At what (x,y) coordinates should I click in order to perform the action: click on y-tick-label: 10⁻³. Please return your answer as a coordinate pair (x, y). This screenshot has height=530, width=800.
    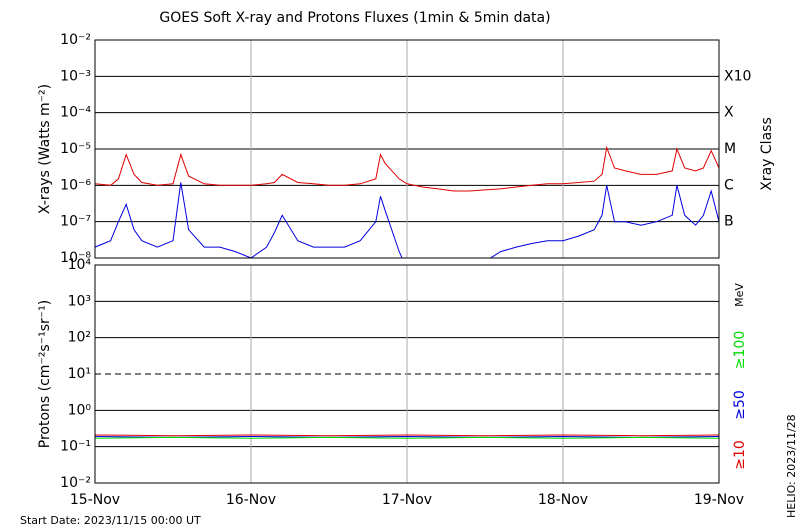
    Looking at the image, I should click on (75, 76).